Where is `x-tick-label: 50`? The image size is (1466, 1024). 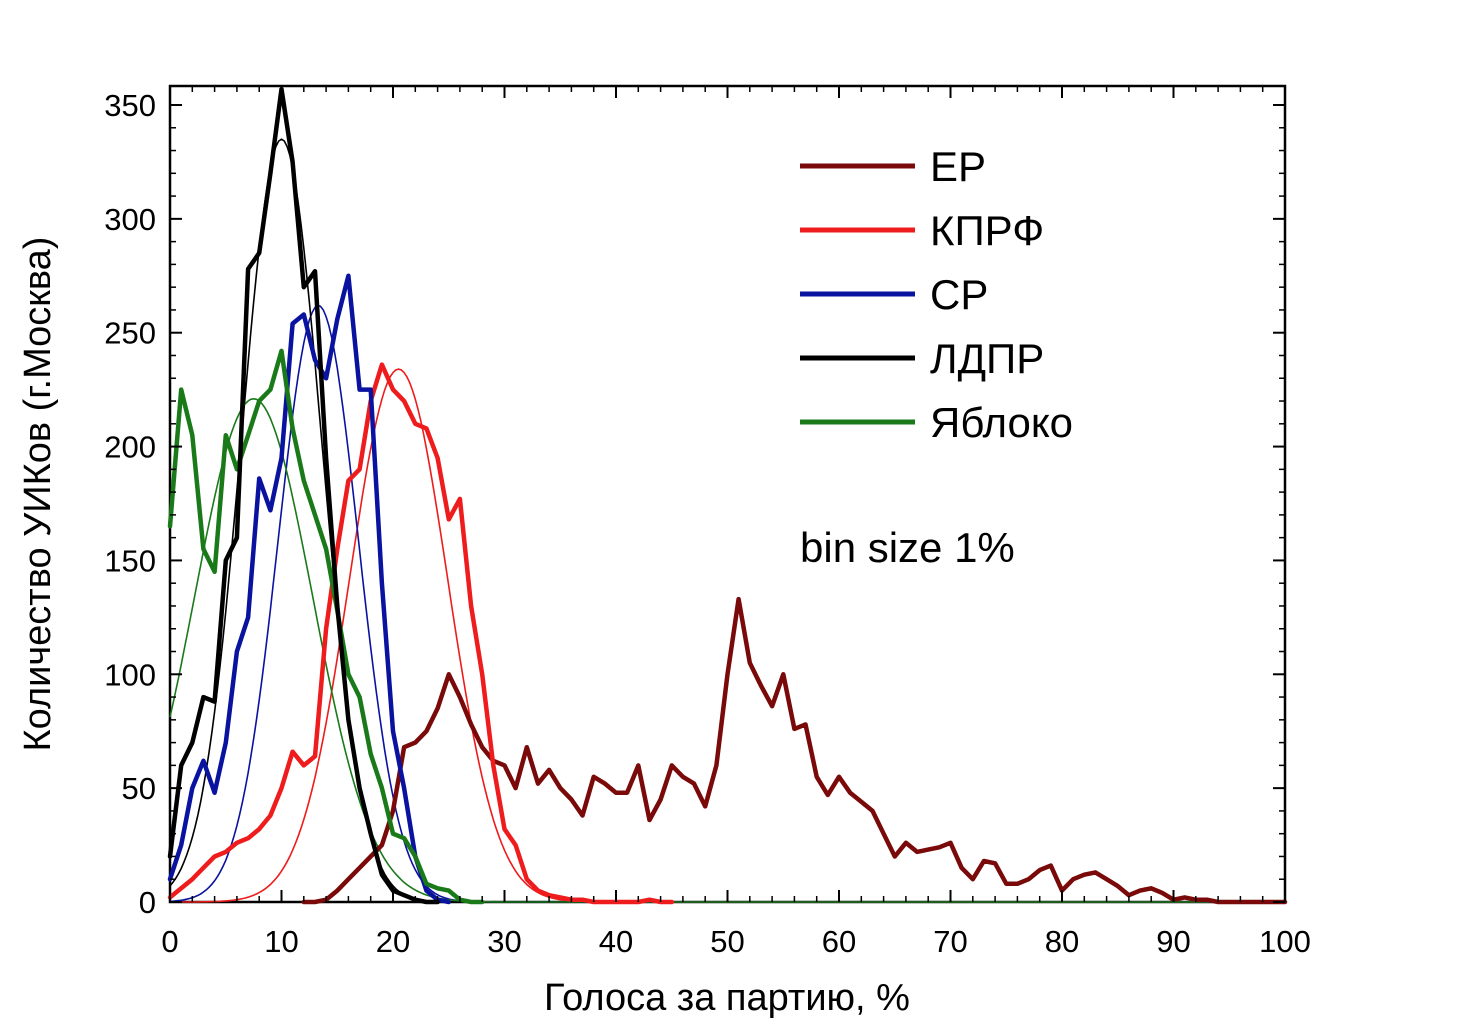 x-tick-label: 50 is located at coordinates (727, 941).